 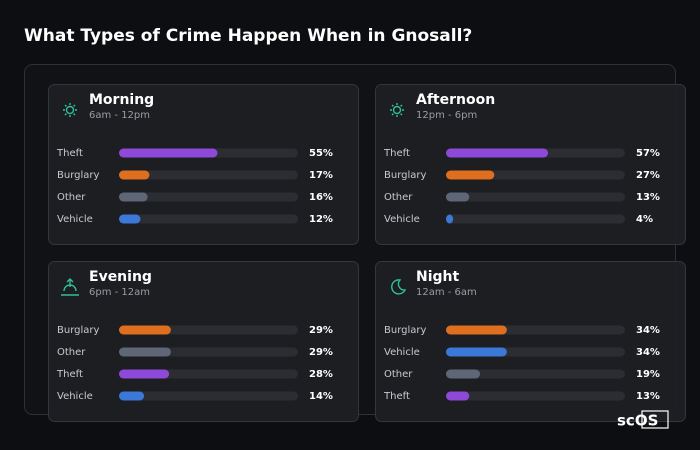 What do you see at coordinates (446, 115) in the screenshot?
I see `panel-subtitle: 12pm - 6pm` at bounding box center [446, 115].